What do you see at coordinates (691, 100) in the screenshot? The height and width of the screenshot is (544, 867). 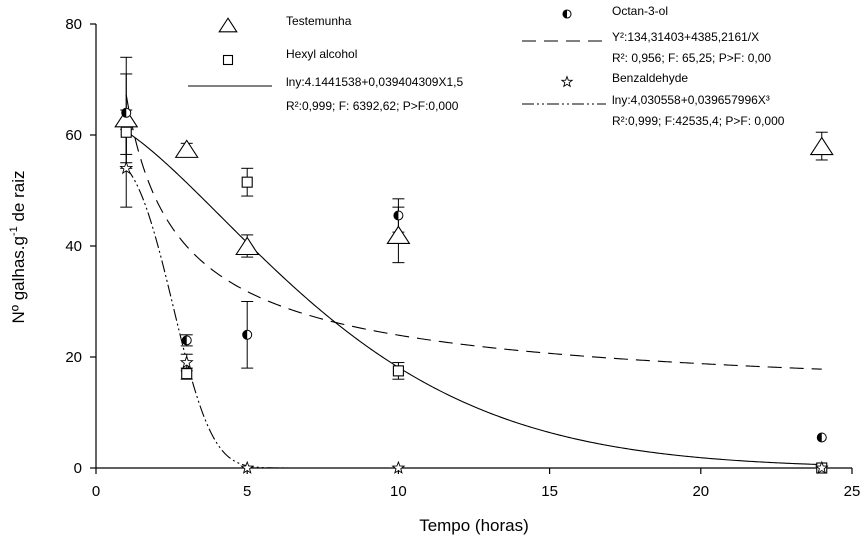 I see `legend-eq-benzaldehyde: lny:4,030558+0,039657996X³` at bounding box center [691, 100].